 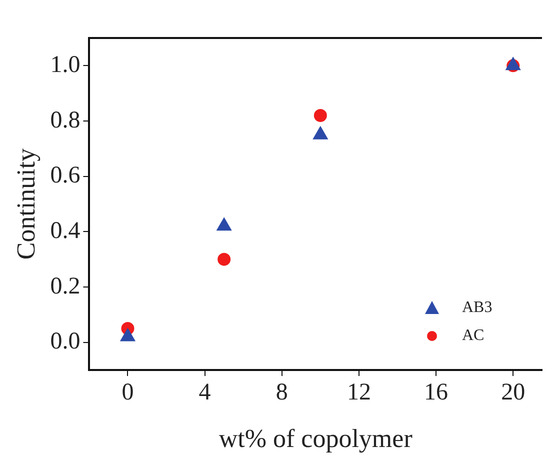 What do you see at coordinates (65, 175) in the screenshot?
I see `y-tick-label: 0.6` at bounding box center [65, 175].